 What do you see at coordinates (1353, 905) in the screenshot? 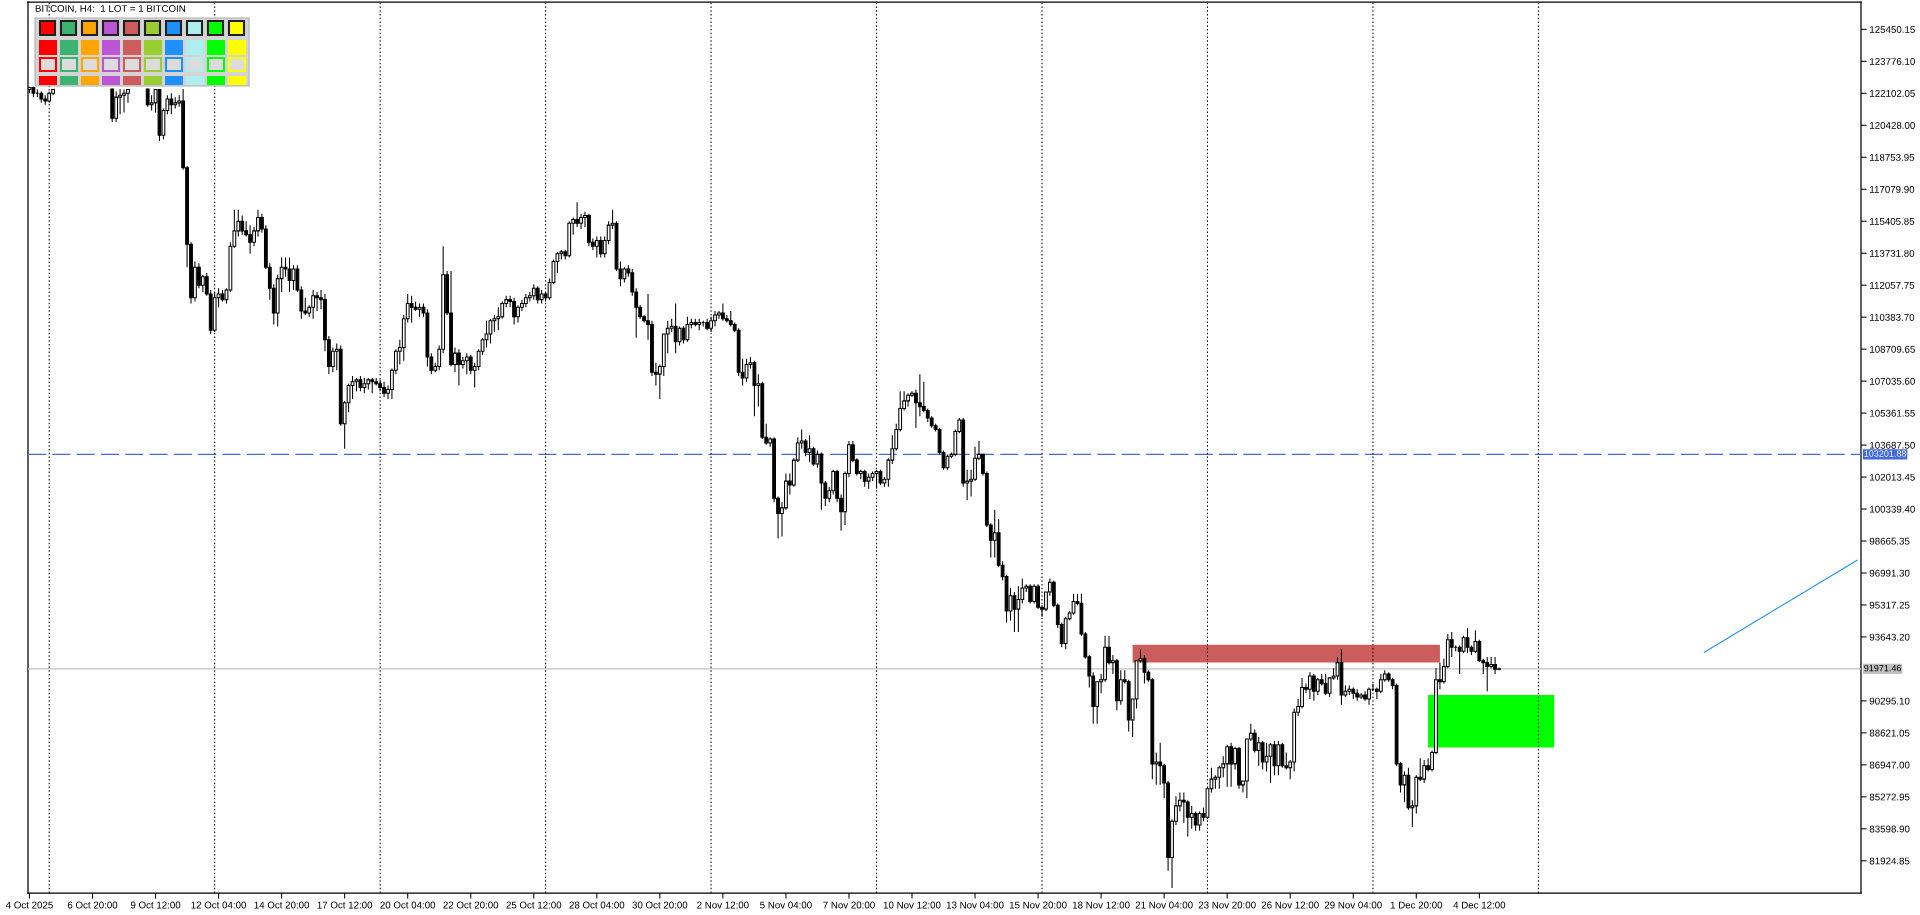
I see `x-tick-label: 29 Nov 04:00` at bounding box center [1353, 905].